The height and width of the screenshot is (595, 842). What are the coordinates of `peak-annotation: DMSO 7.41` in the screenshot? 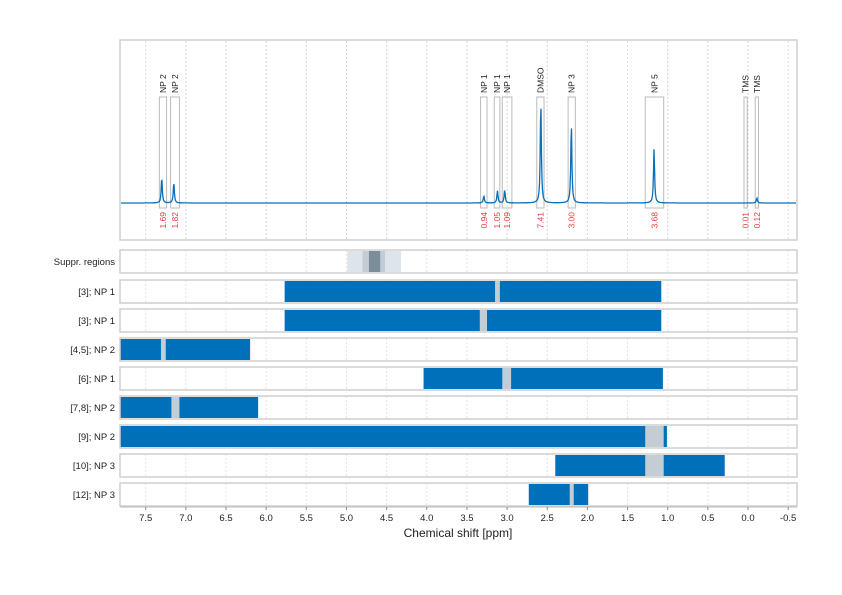 It's located at (540, 147).